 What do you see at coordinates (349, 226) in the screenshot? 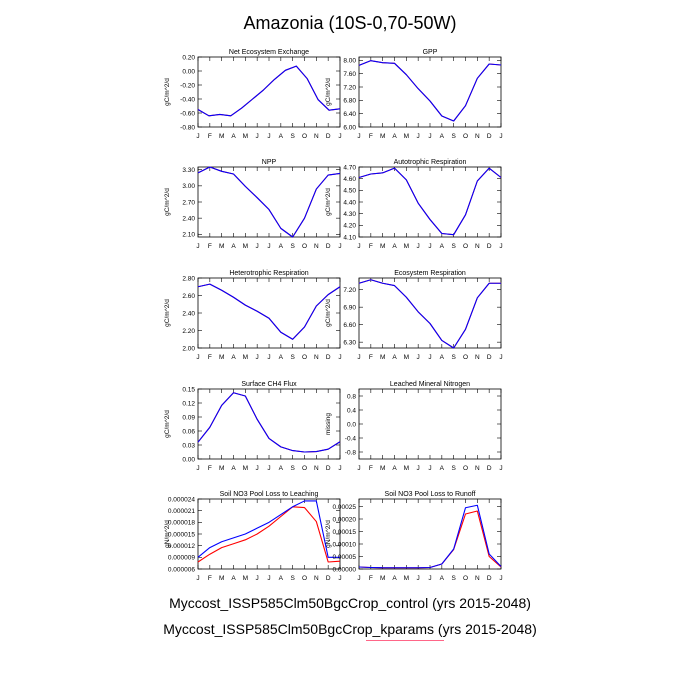
I see `y-tick-label: 4.20` at bounding box center [349, 226].